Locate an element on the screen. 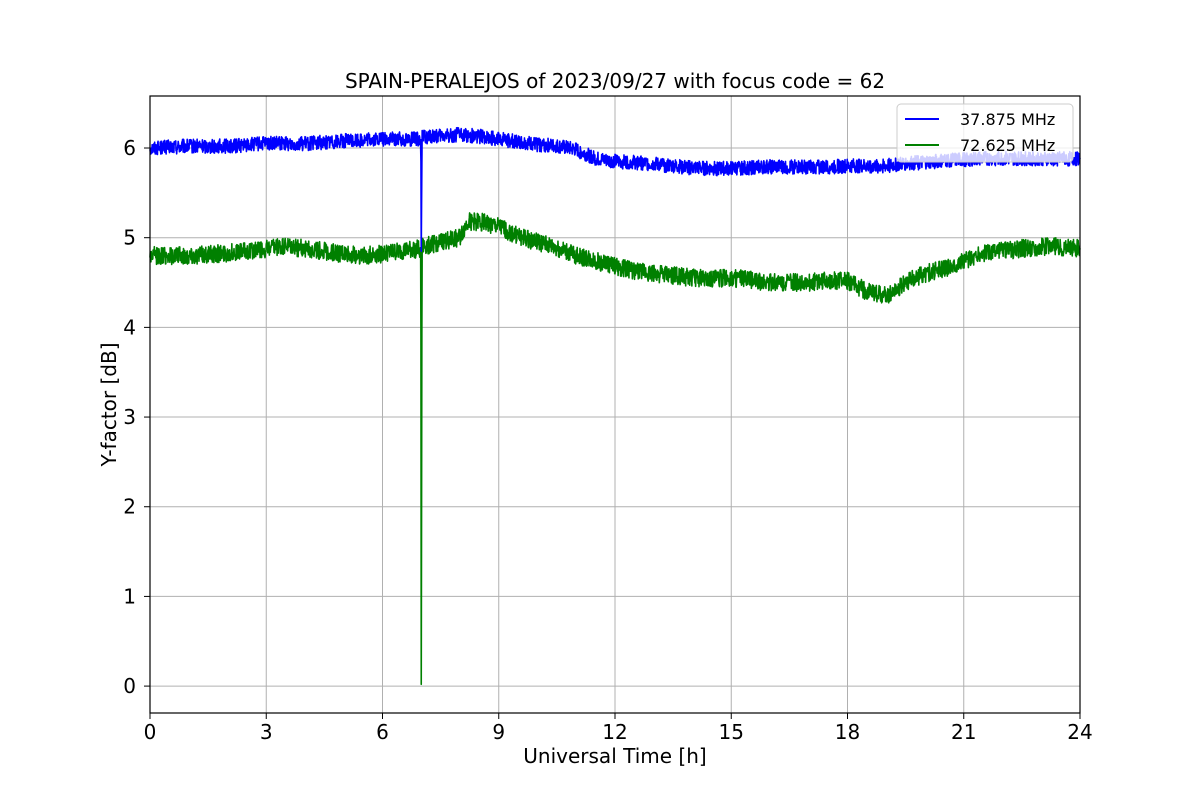  y-tick-label: 0 is located at coordinates (129, 686).